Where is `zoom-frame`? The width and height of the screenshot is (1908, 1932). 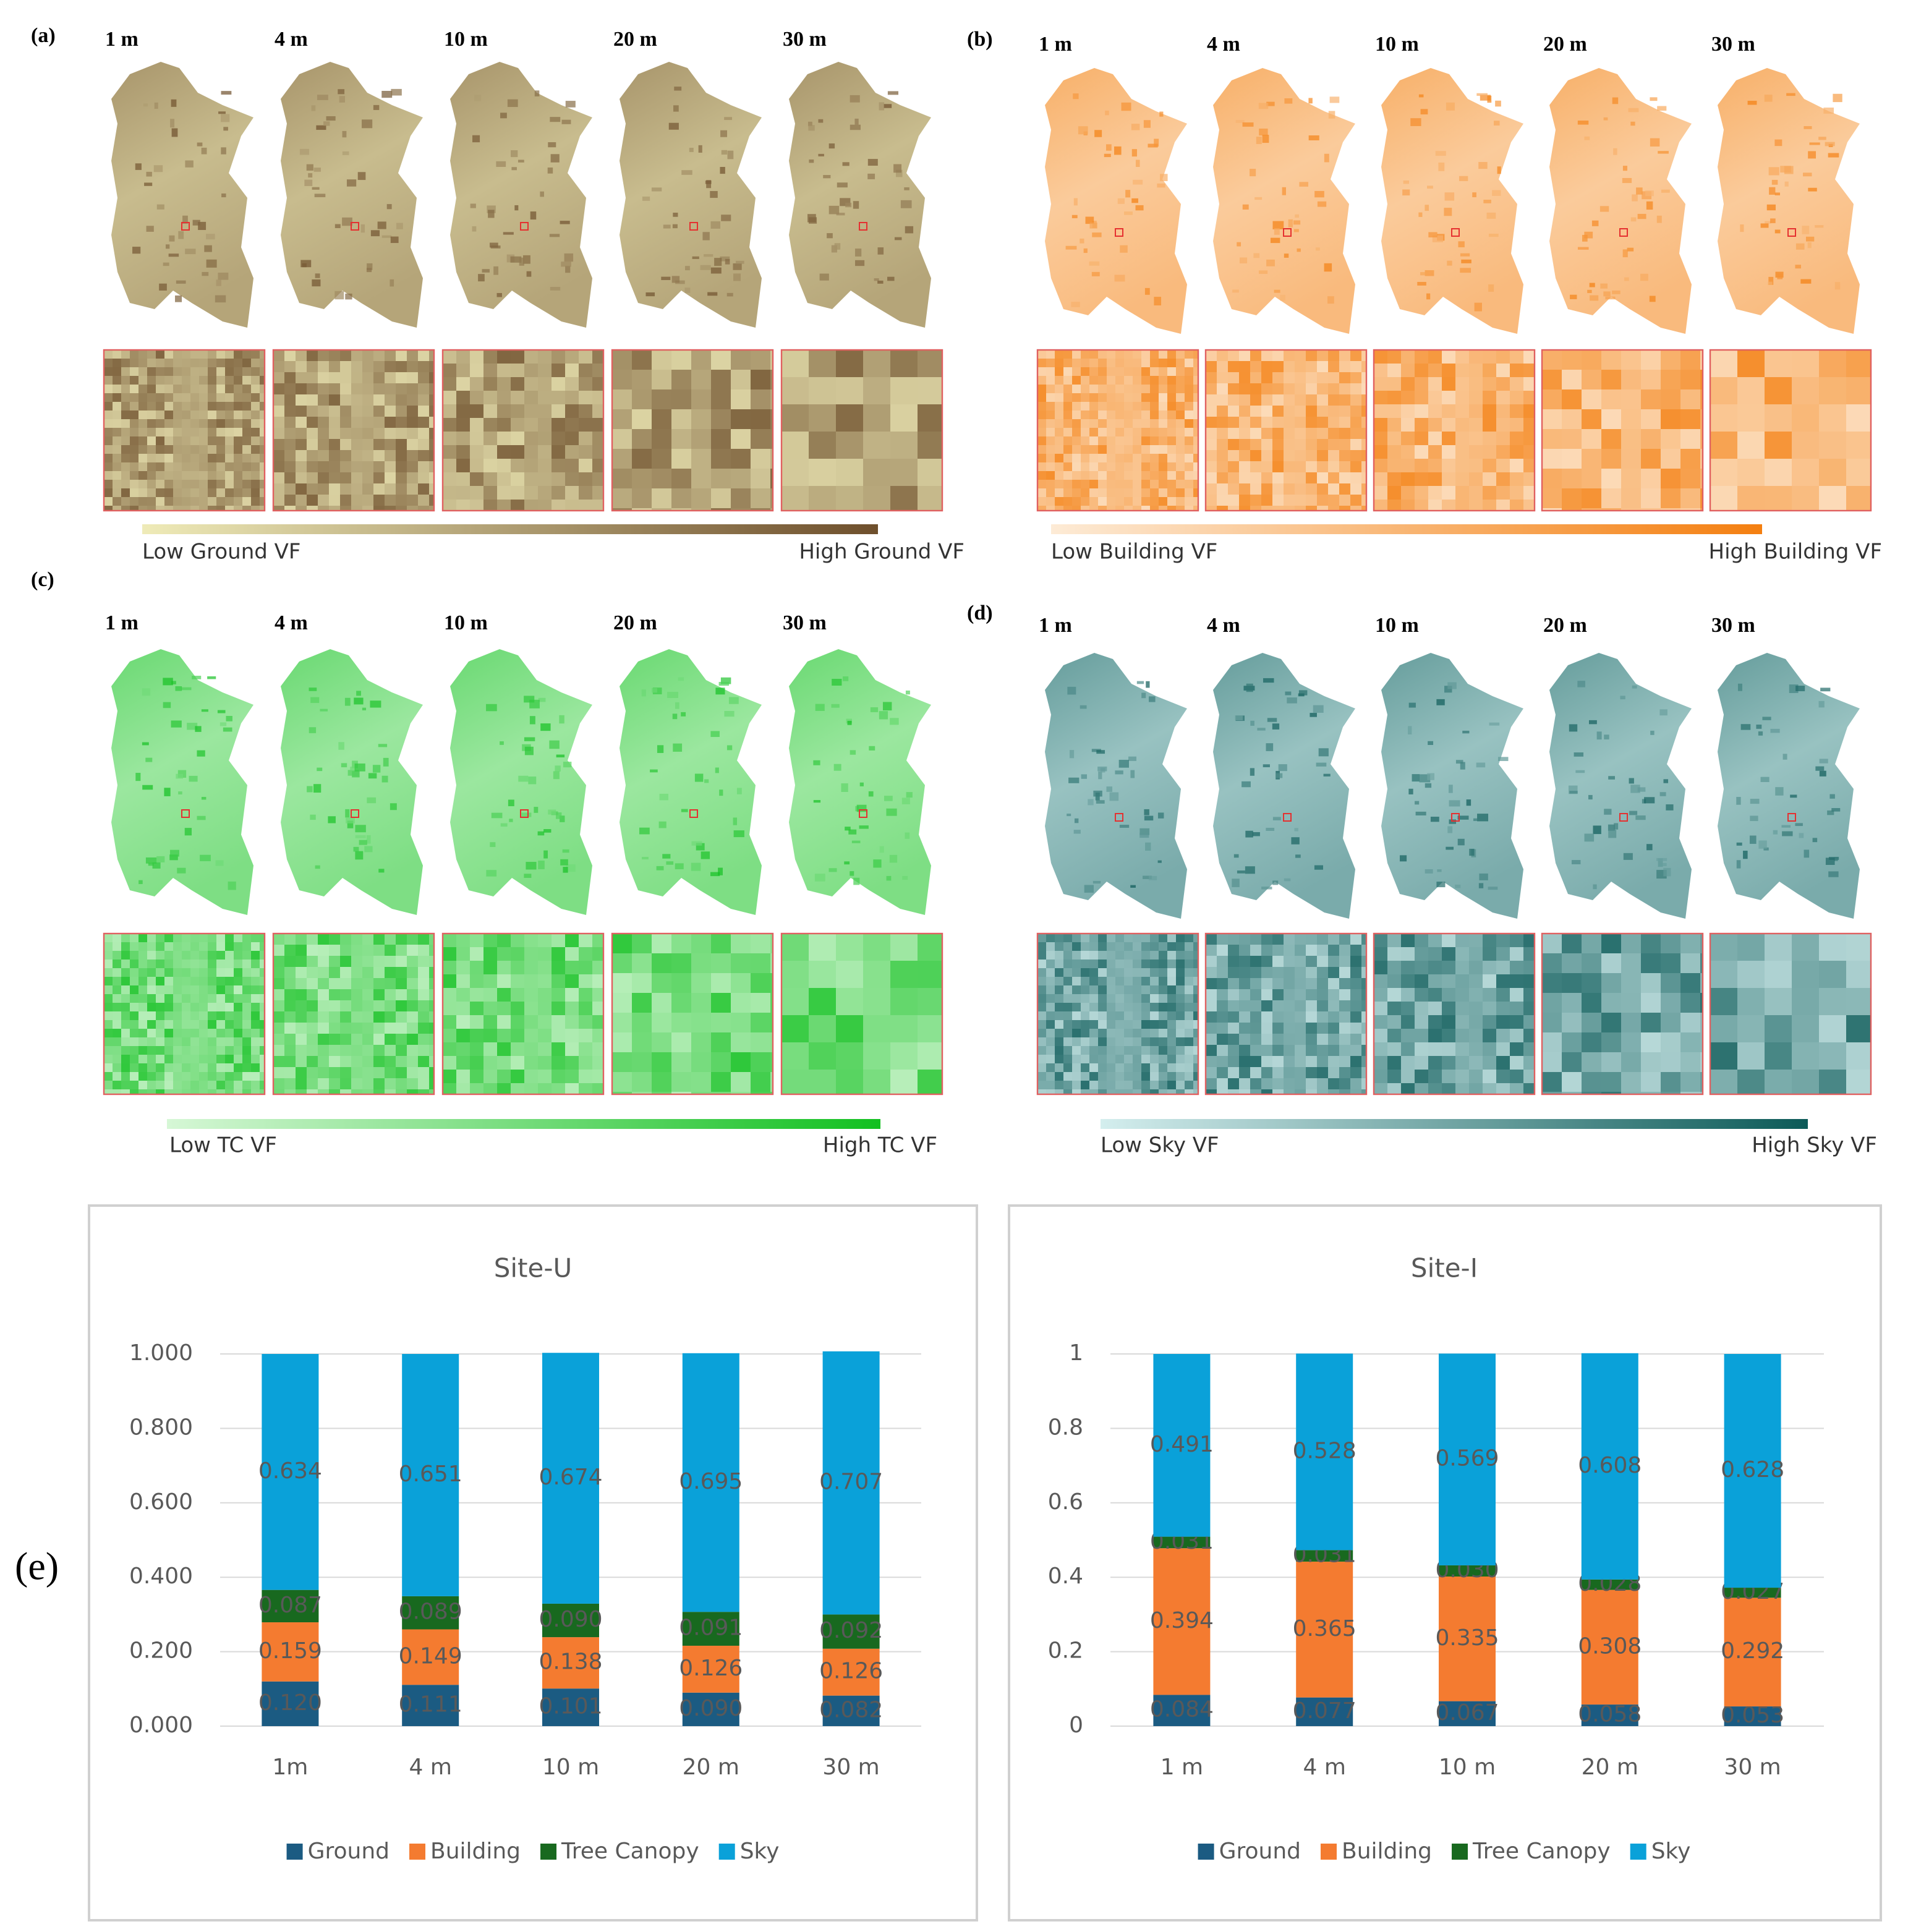
zoom-frame is located at coordinates (1286, 431).